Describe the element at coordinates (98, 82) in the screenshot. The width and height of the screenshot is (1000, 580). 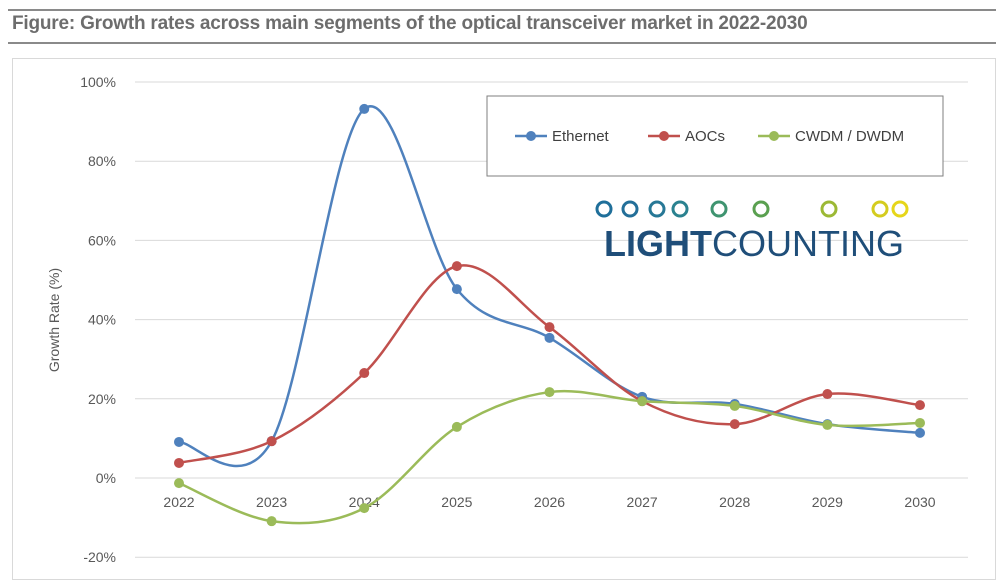
I see `y-tick-label: 100%` at that location.